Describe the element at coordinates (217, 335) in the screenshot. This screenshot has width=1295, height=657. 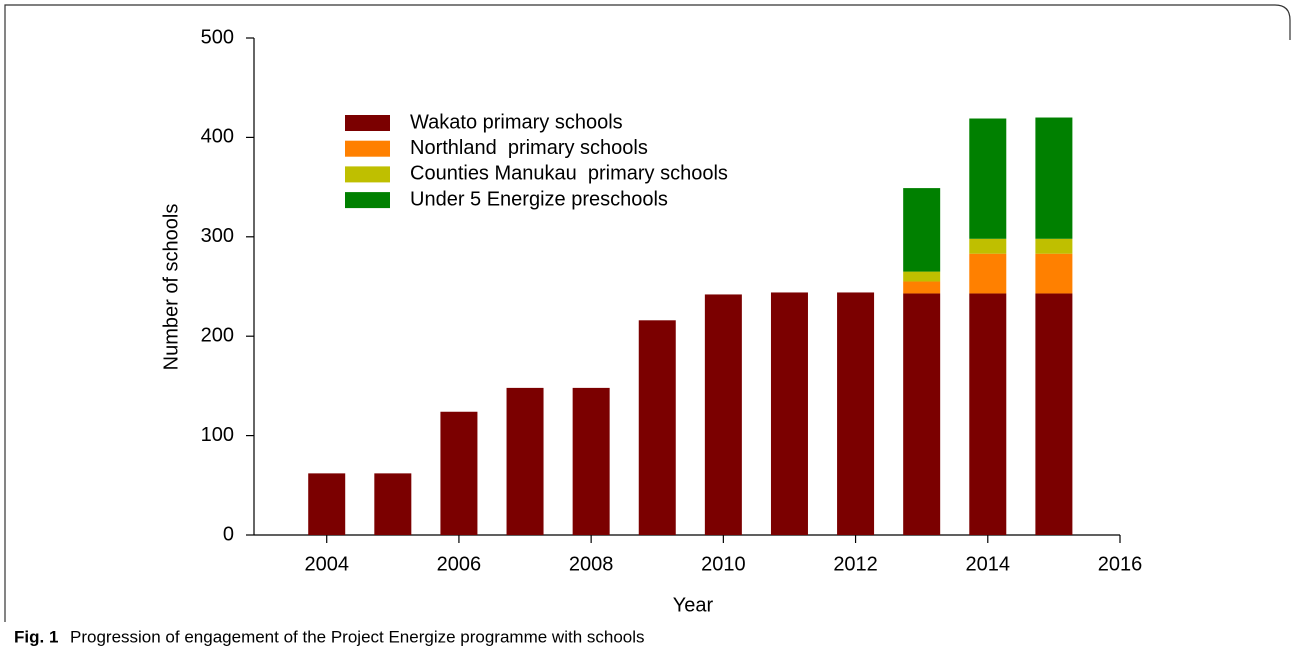
I see `y-tick-label: 200` at that location.